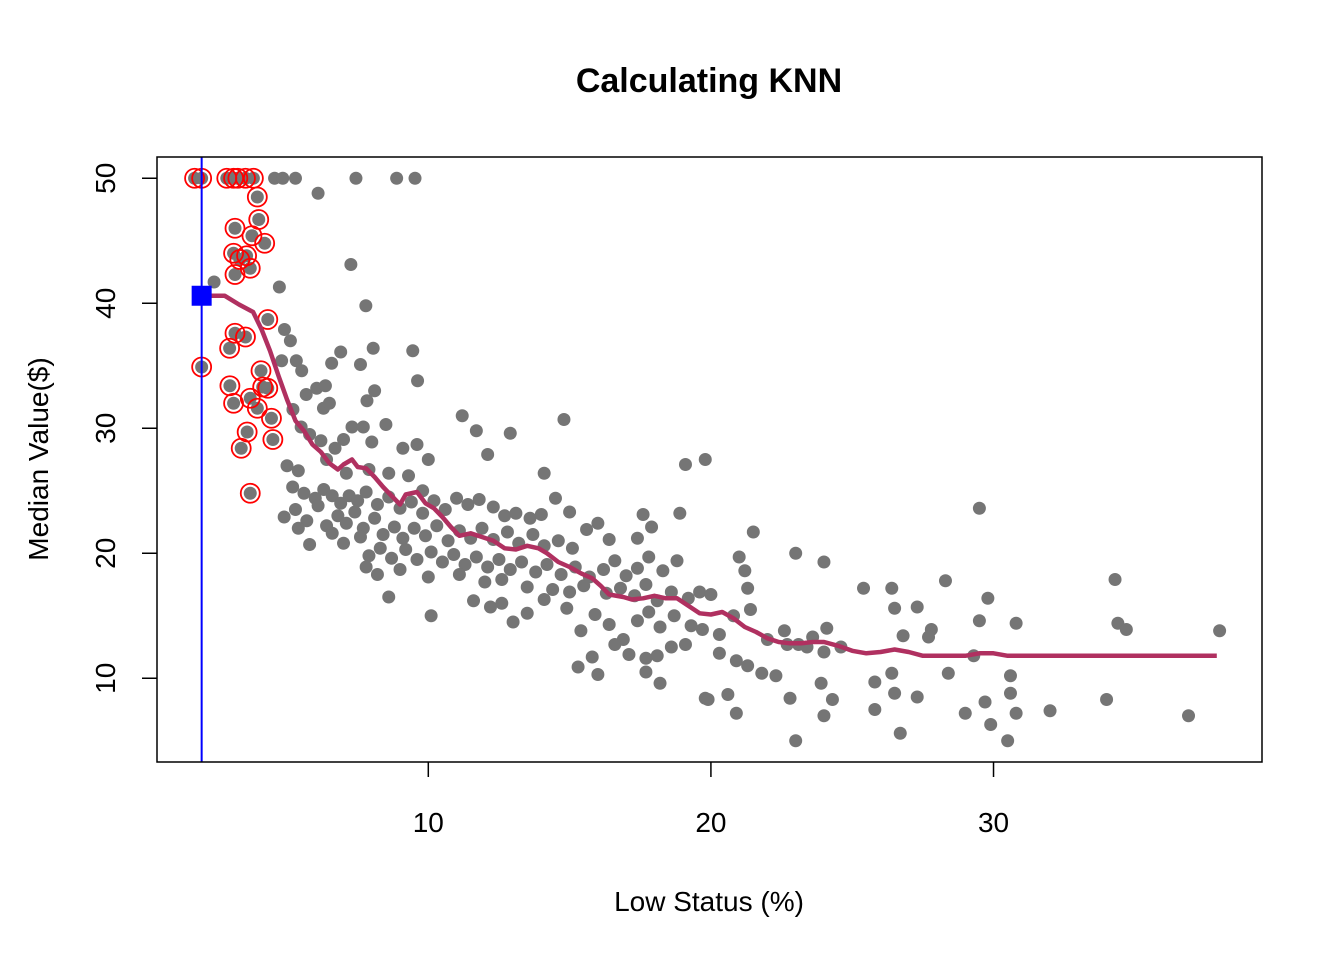 Image resolution: width=1344 pixels, height=960 pixels. Describe the element at coordinates (993, 822) in the screenshot. I see `x-tick-label: 30` at that location.